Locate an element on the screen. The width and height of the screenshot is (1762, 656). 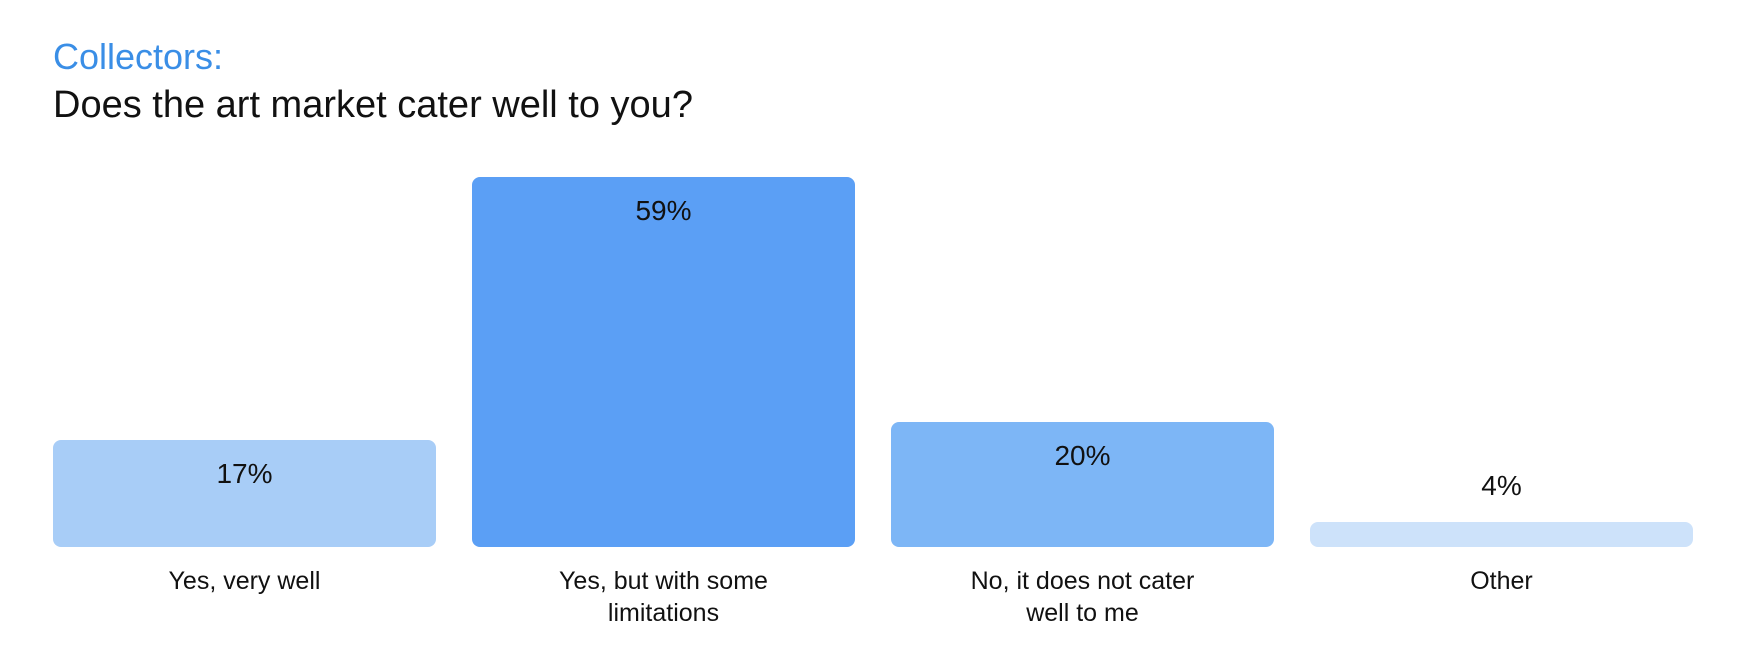
x-tick-label: Other is located at coordinates (1501, 581).